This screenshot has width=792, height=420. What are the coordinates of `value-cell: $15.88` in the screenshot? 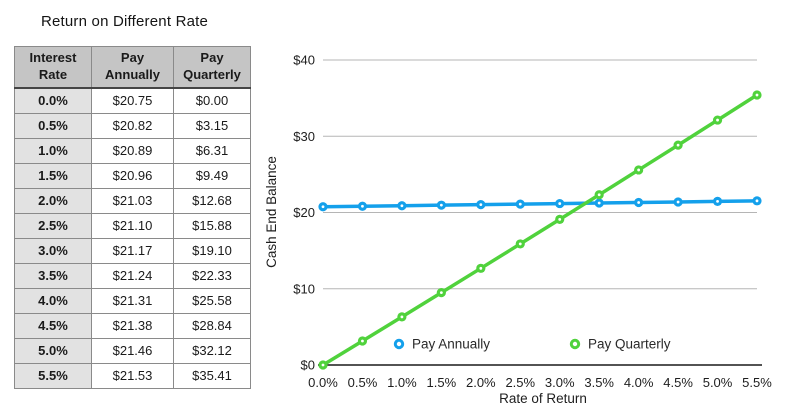 It's located at (212, 225).